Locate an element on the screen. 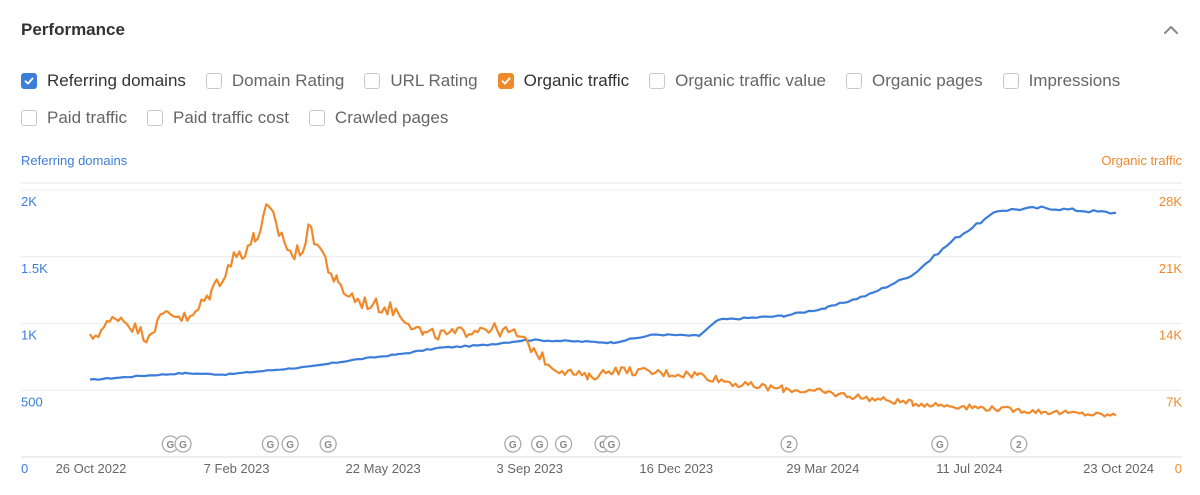 The image size is (1200, 495). metric-label: Referring domains is located at coordinates (116, 80).